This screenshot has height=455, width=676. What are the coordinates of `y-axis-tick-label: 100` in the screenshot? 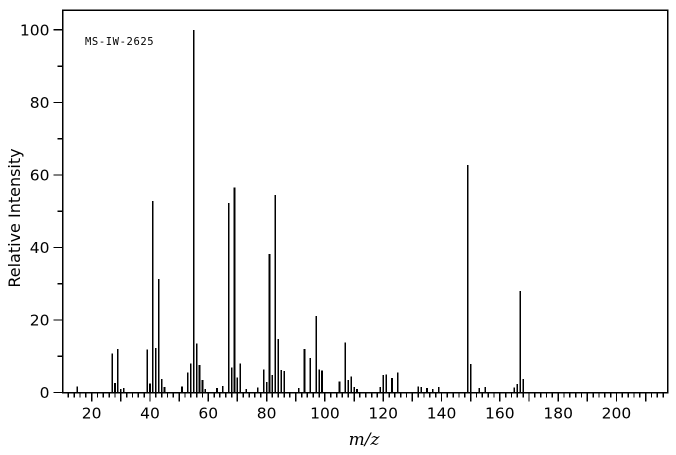 It's located at (35, 30).